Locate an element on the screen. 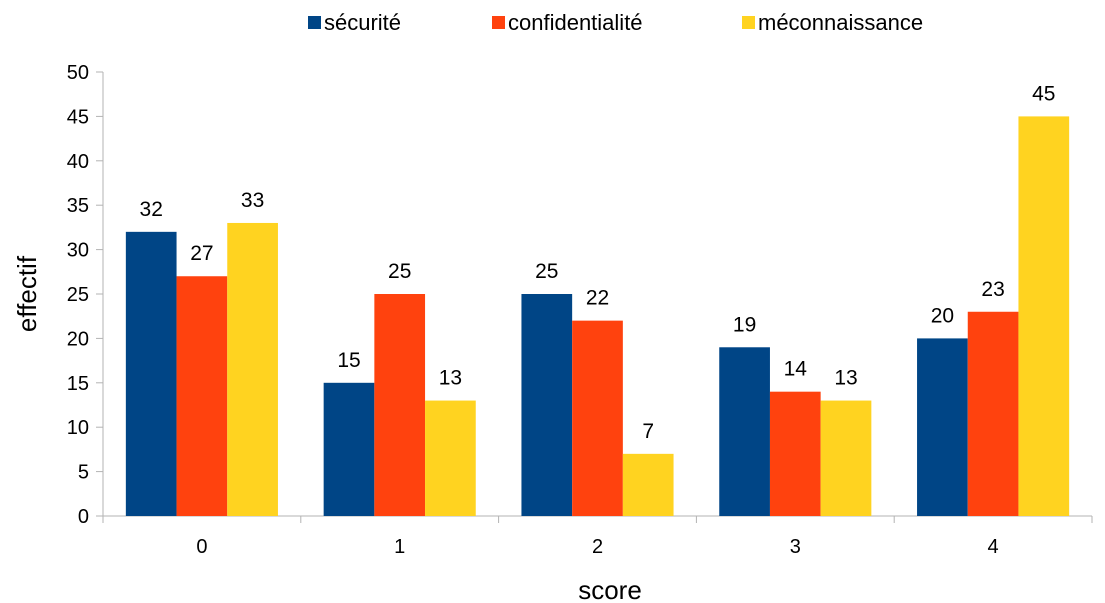 The image size is (1105, 603). x-tick-label: 4 is located at coordinates (993, 547).